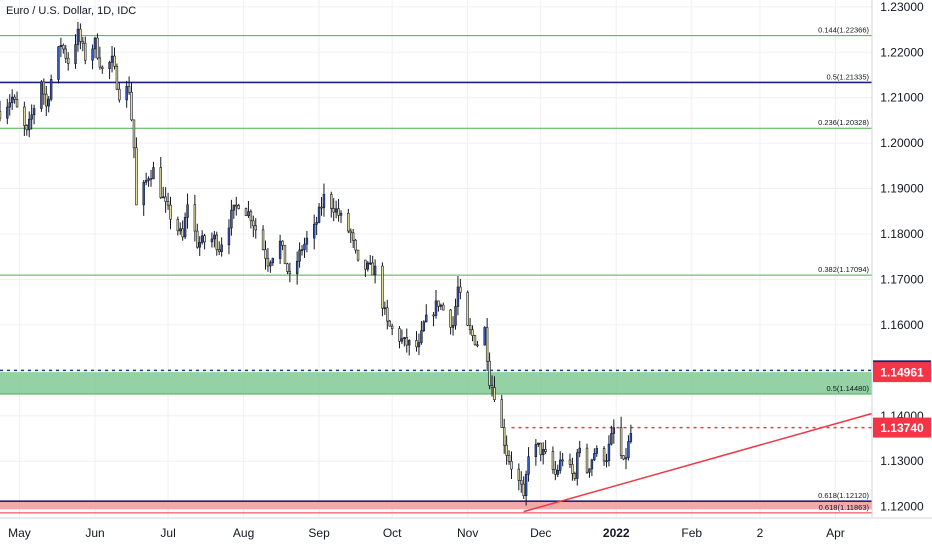  What do you see at coordinates (847, 76) in the screenshot?
I see `fib-level-label: 0.5(1.21335)` at bounding box center [847, 76].